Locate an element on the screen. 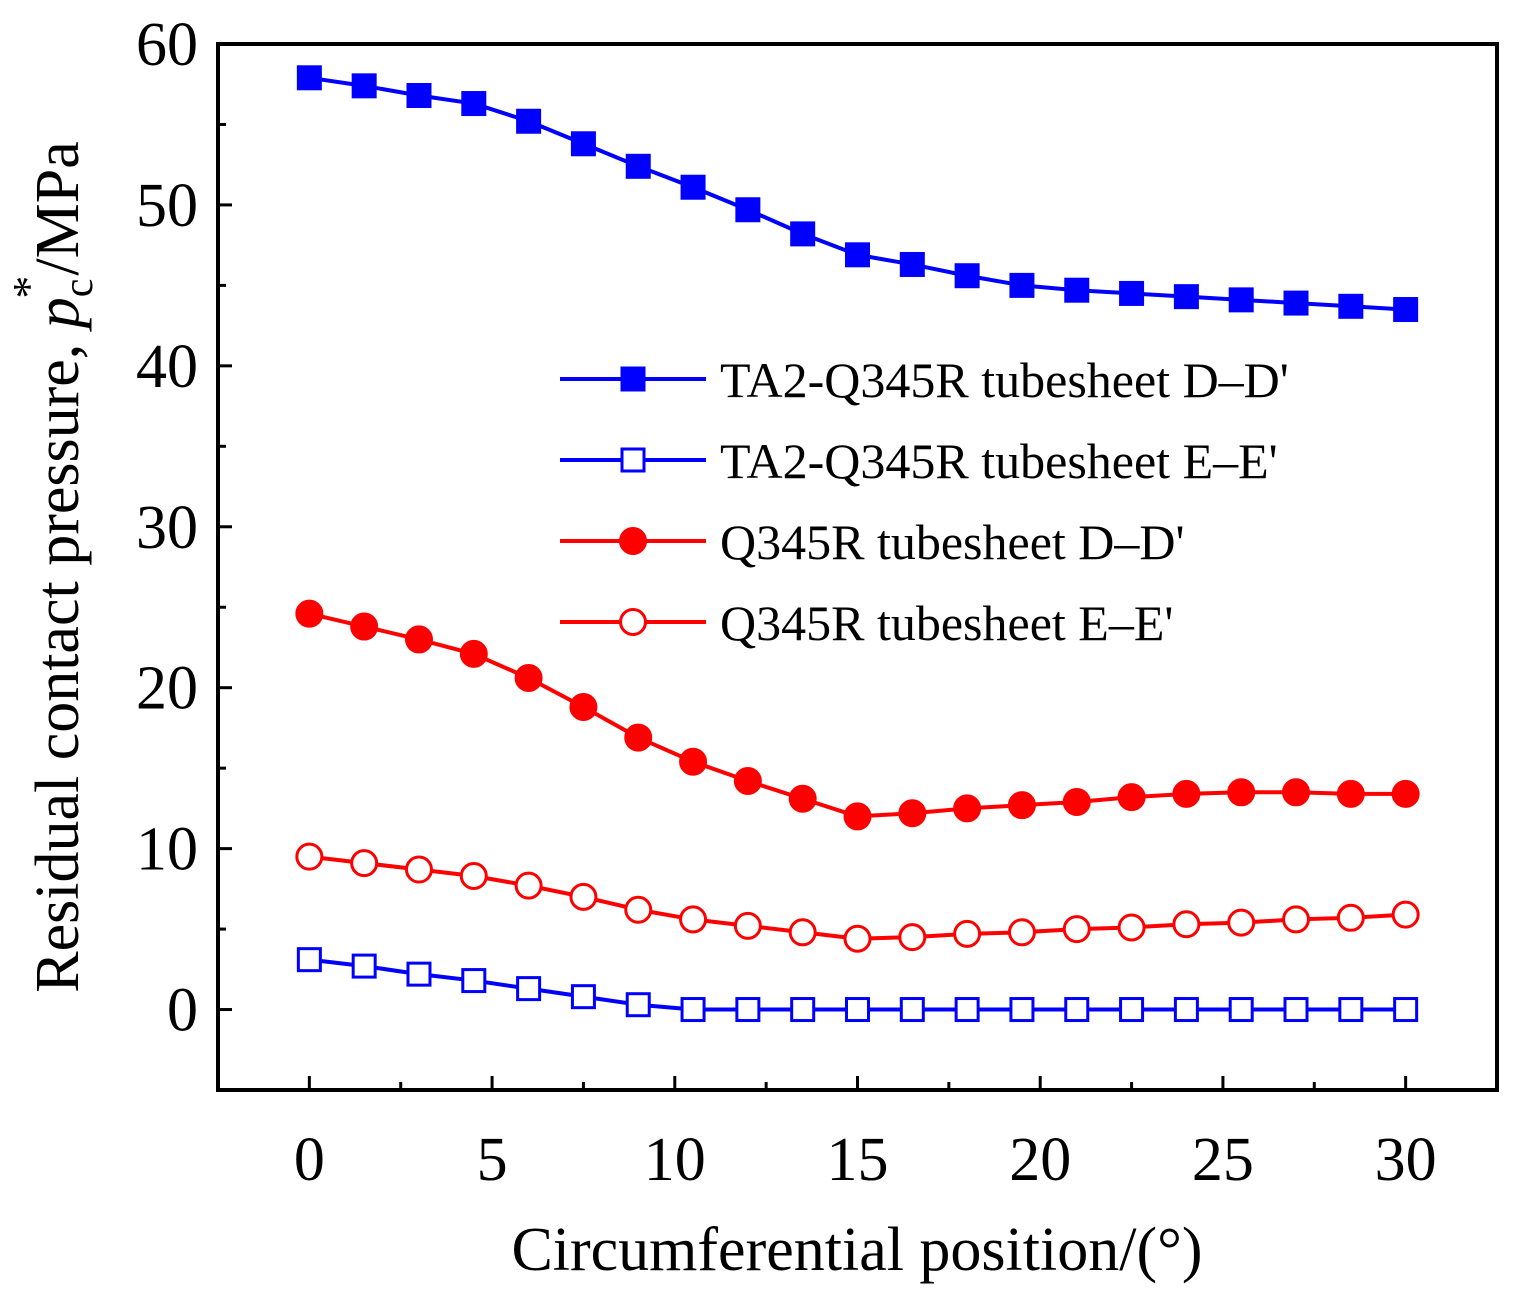 This screenshot has height=1298, width=1513. legend-item-ta2-q345r-tubesheet-d-d: TA2-Q345R tubesheet D–D' is located at coordinates (924, 380).